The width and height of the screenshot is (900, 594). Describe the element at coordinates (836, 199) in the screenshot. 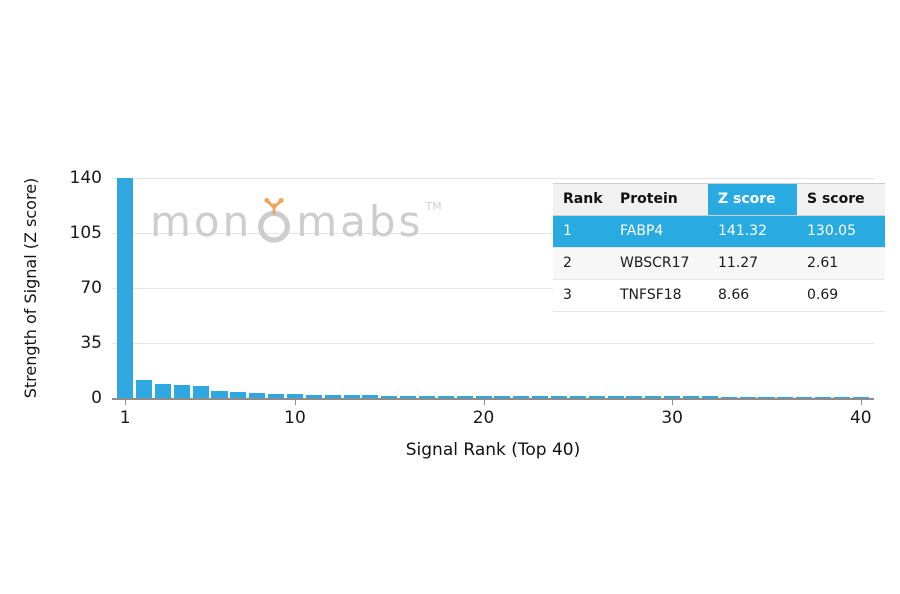

I see `col-header-sscore: S score` at that location.